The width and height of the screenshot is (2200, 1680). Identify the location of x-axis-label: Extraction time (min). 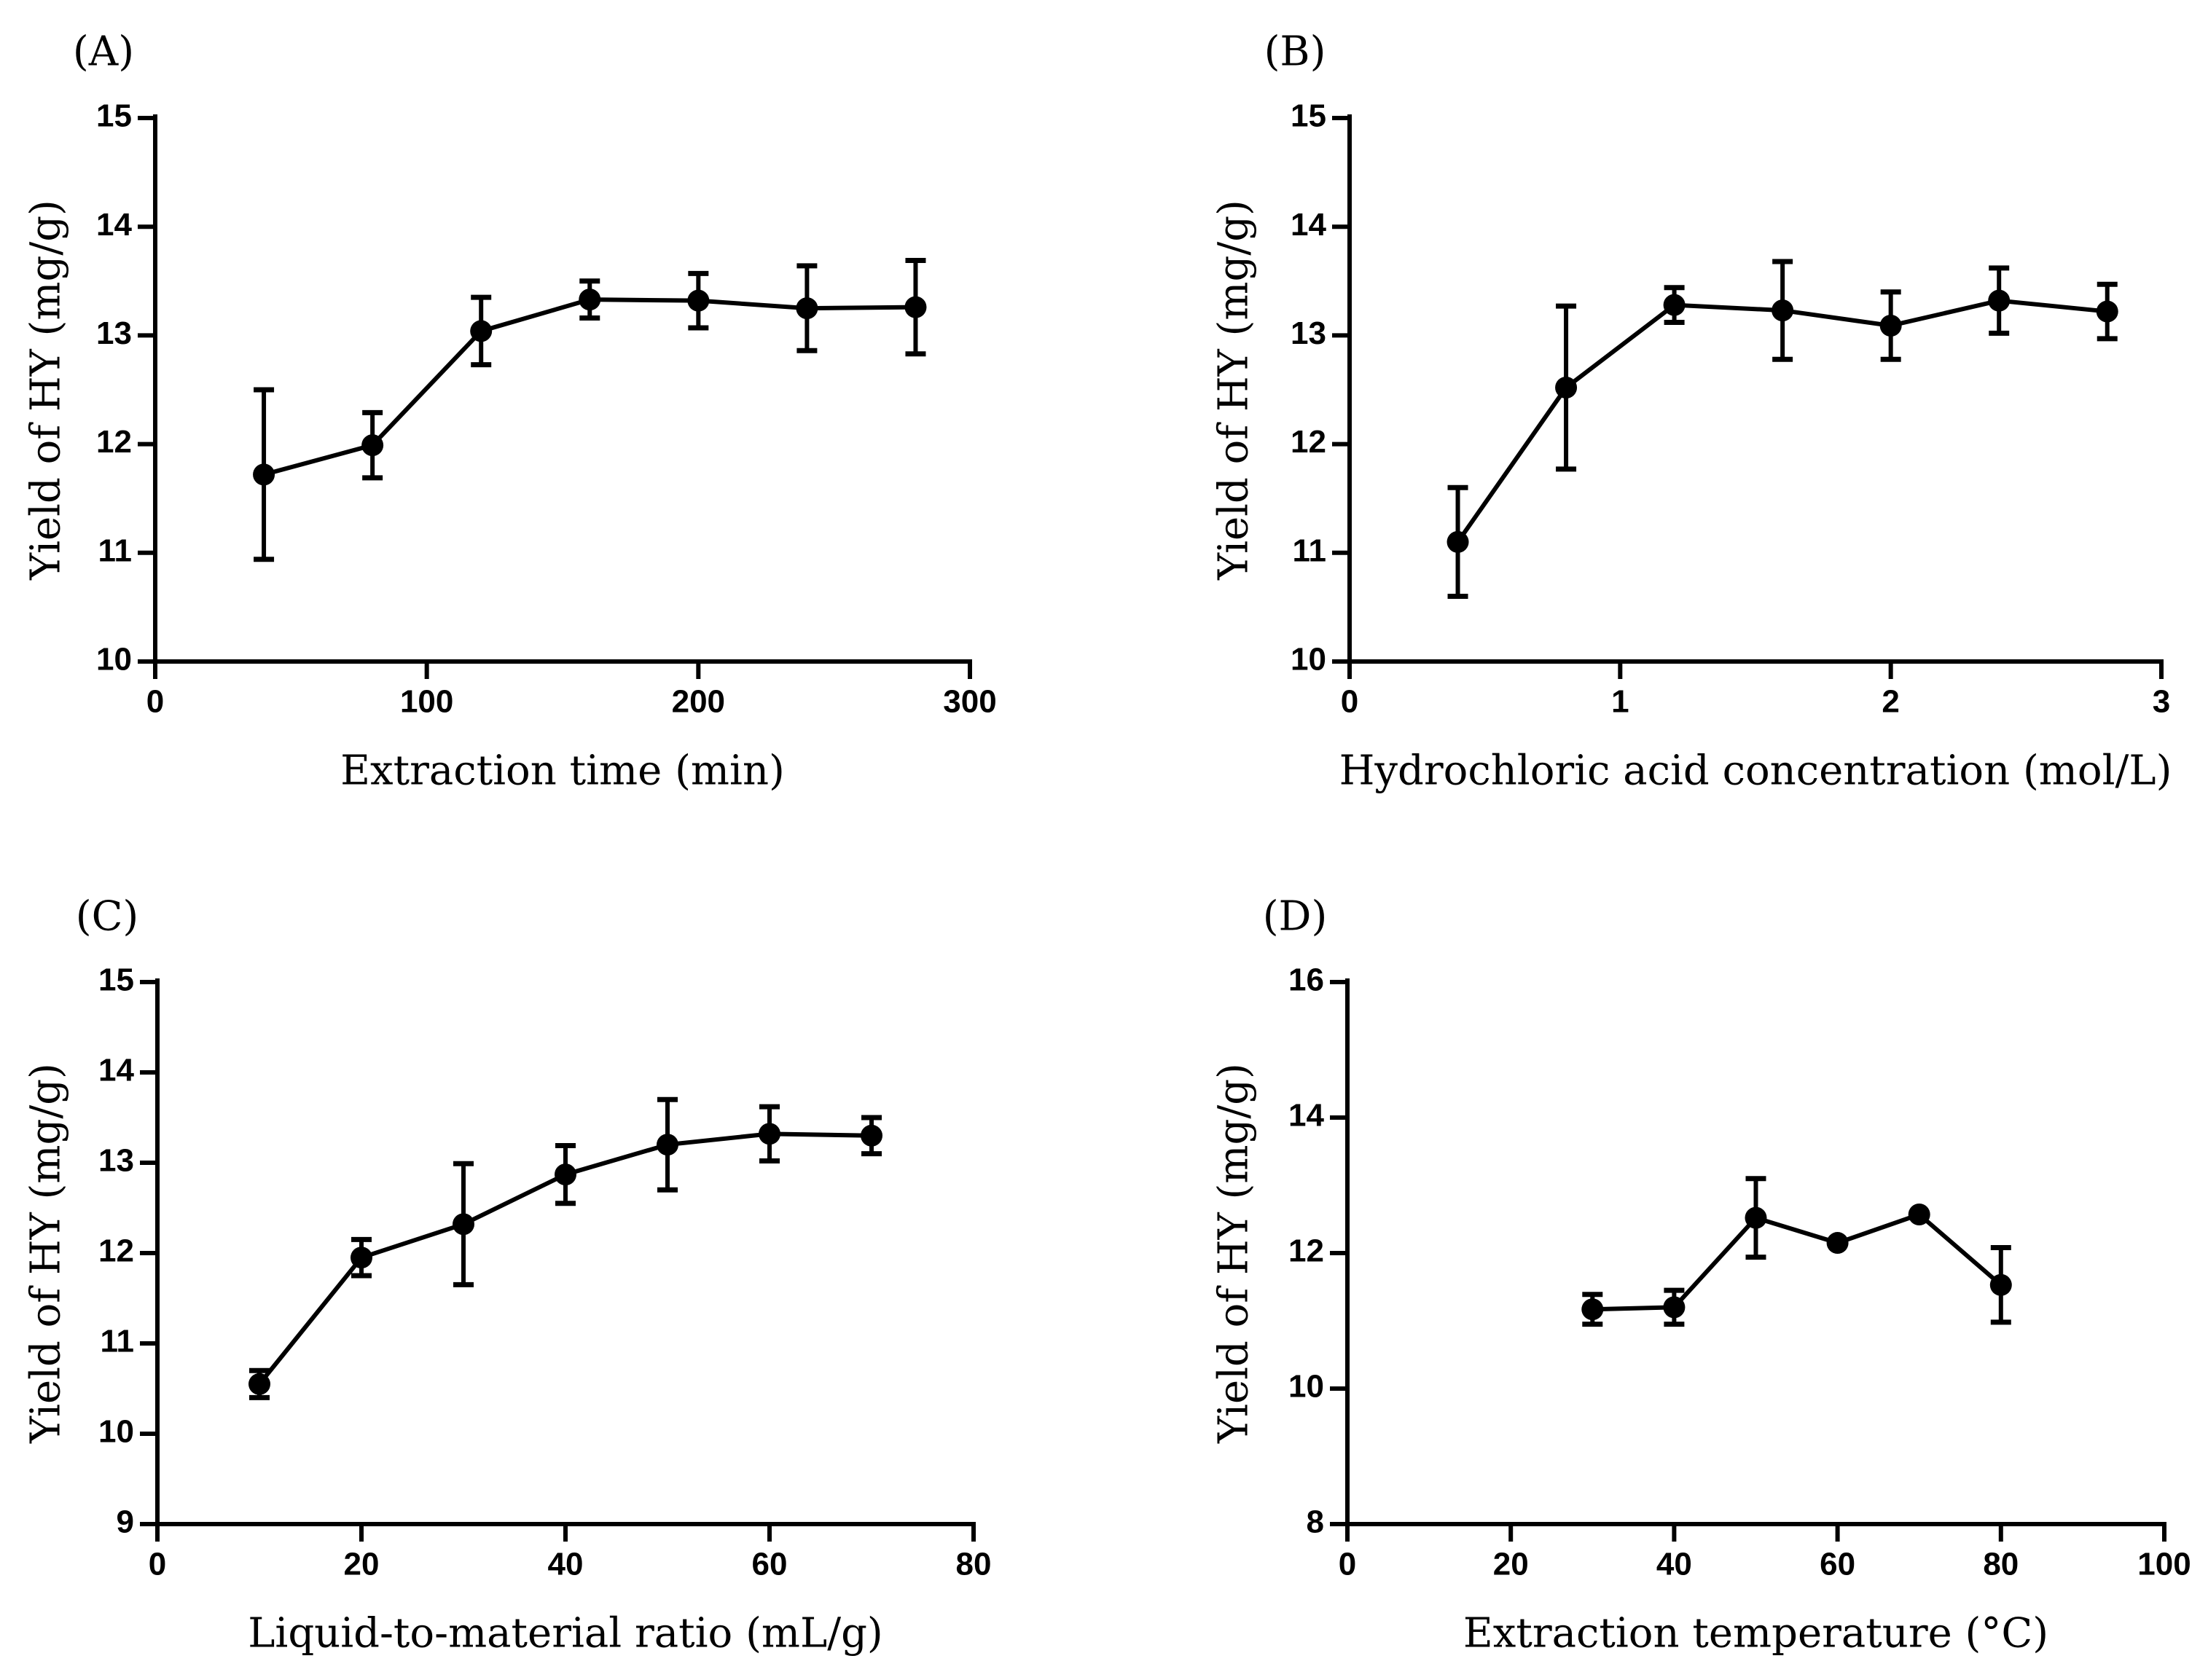
(562, 771).